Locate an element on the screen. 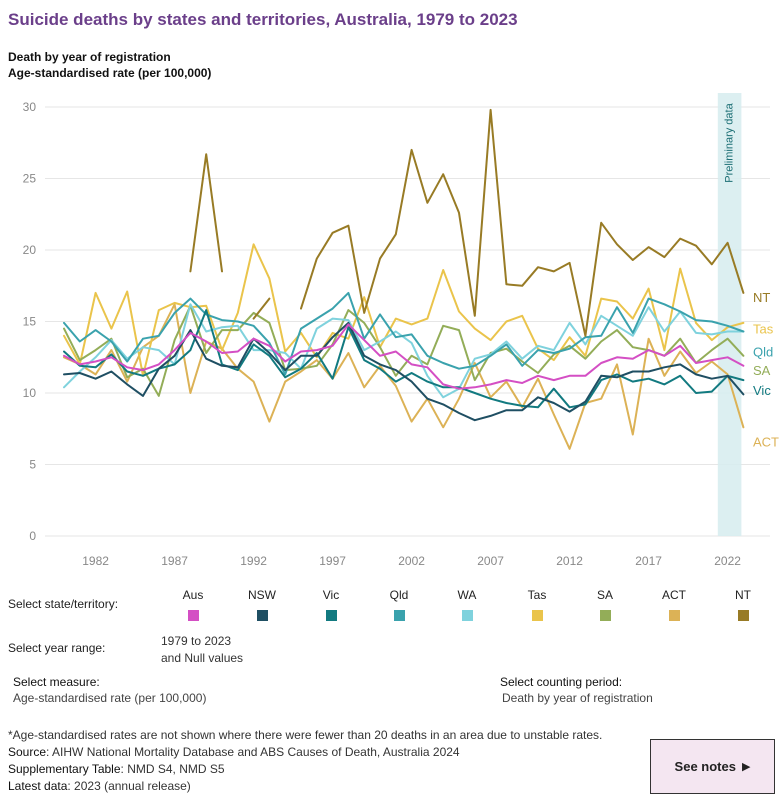 This screenshot has height=800, width=782. state-filter-name: NT is located at coordinates (743, 595).